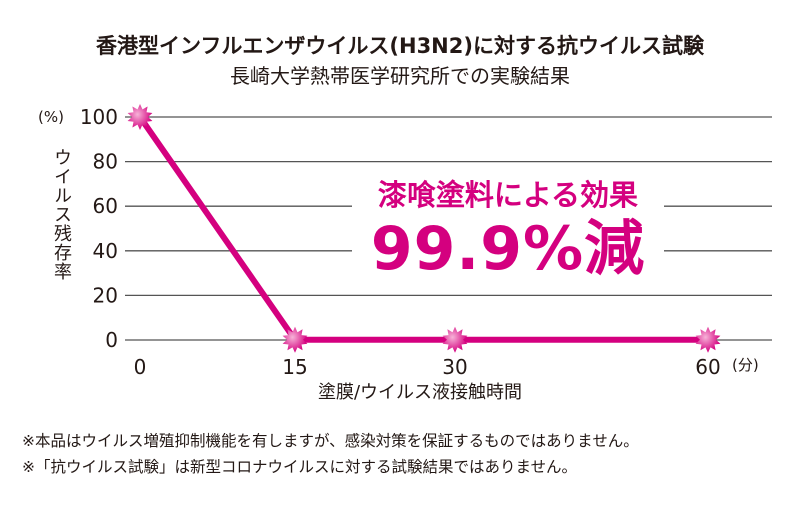  Describe the element at coordinates (140, 367) in the screenshot. I see `x-tick-label: 0` at that location.